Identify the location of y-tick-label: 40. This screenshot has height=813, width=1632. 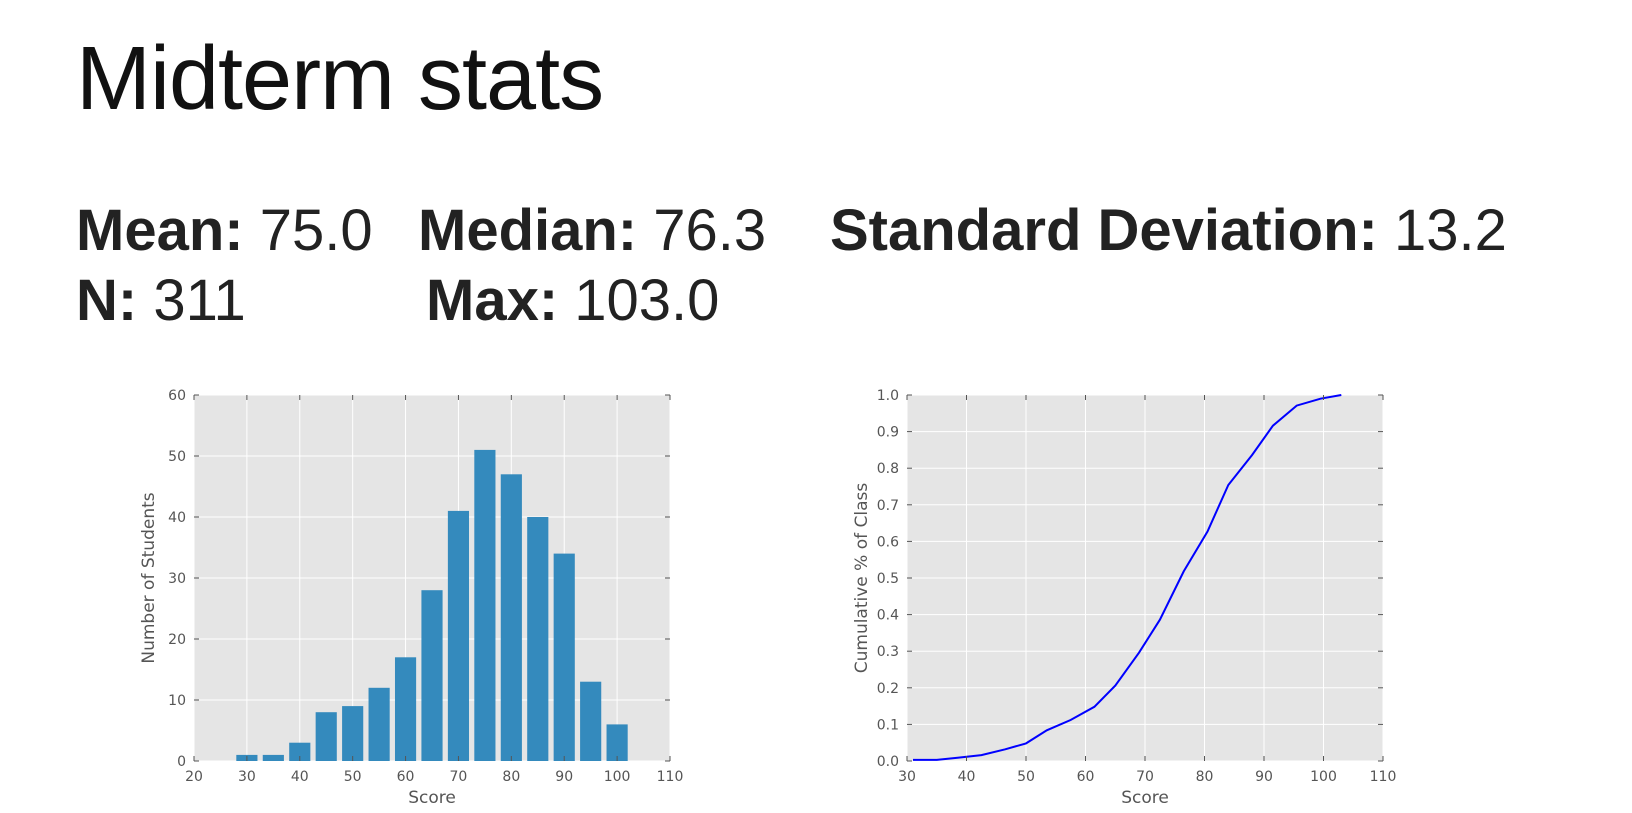
(177, 518).